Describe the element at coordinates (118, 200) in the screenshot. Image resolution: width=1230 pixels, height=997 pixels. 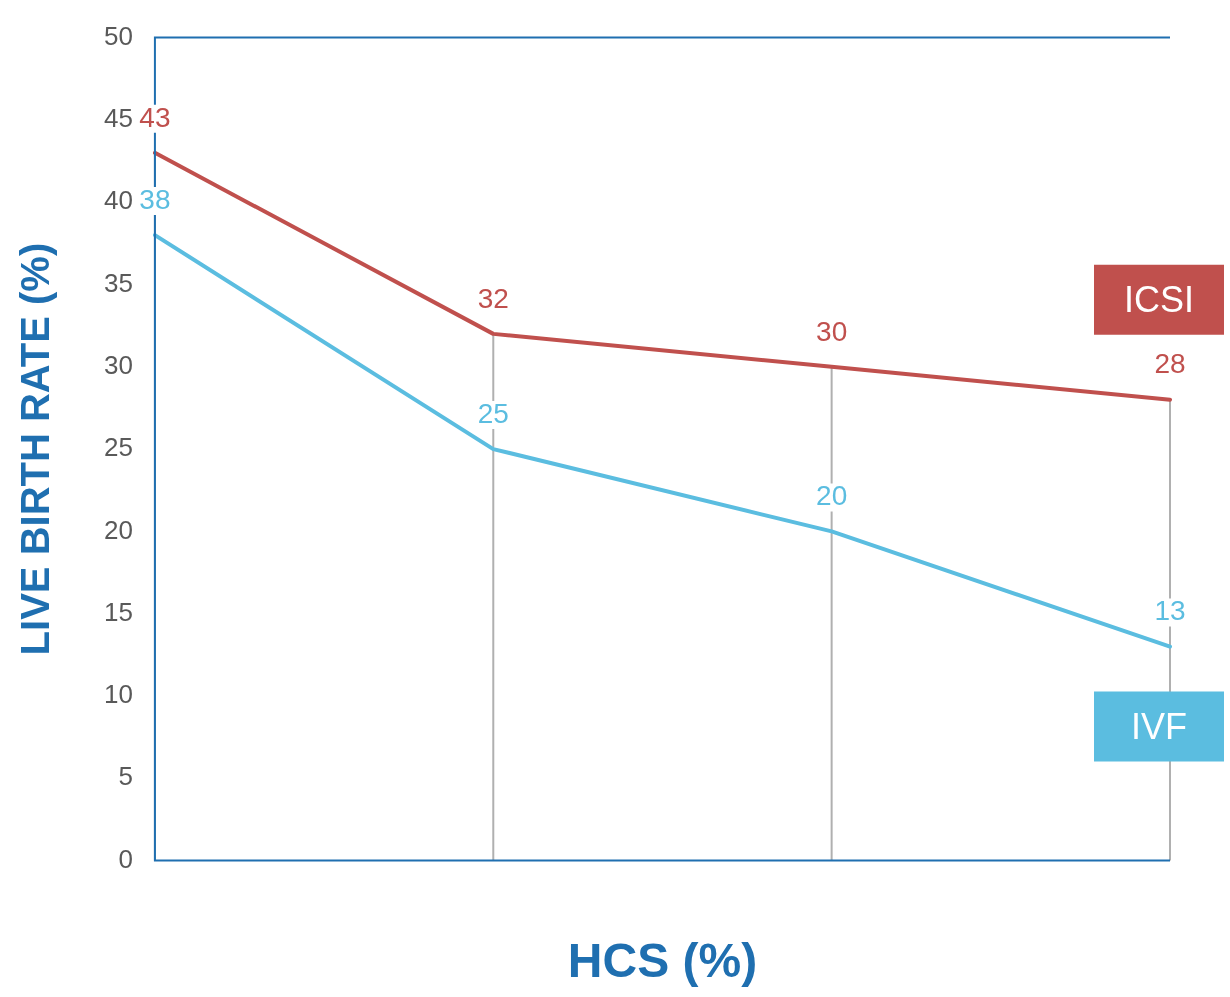
I see `y-tick-label: 40` at that location.